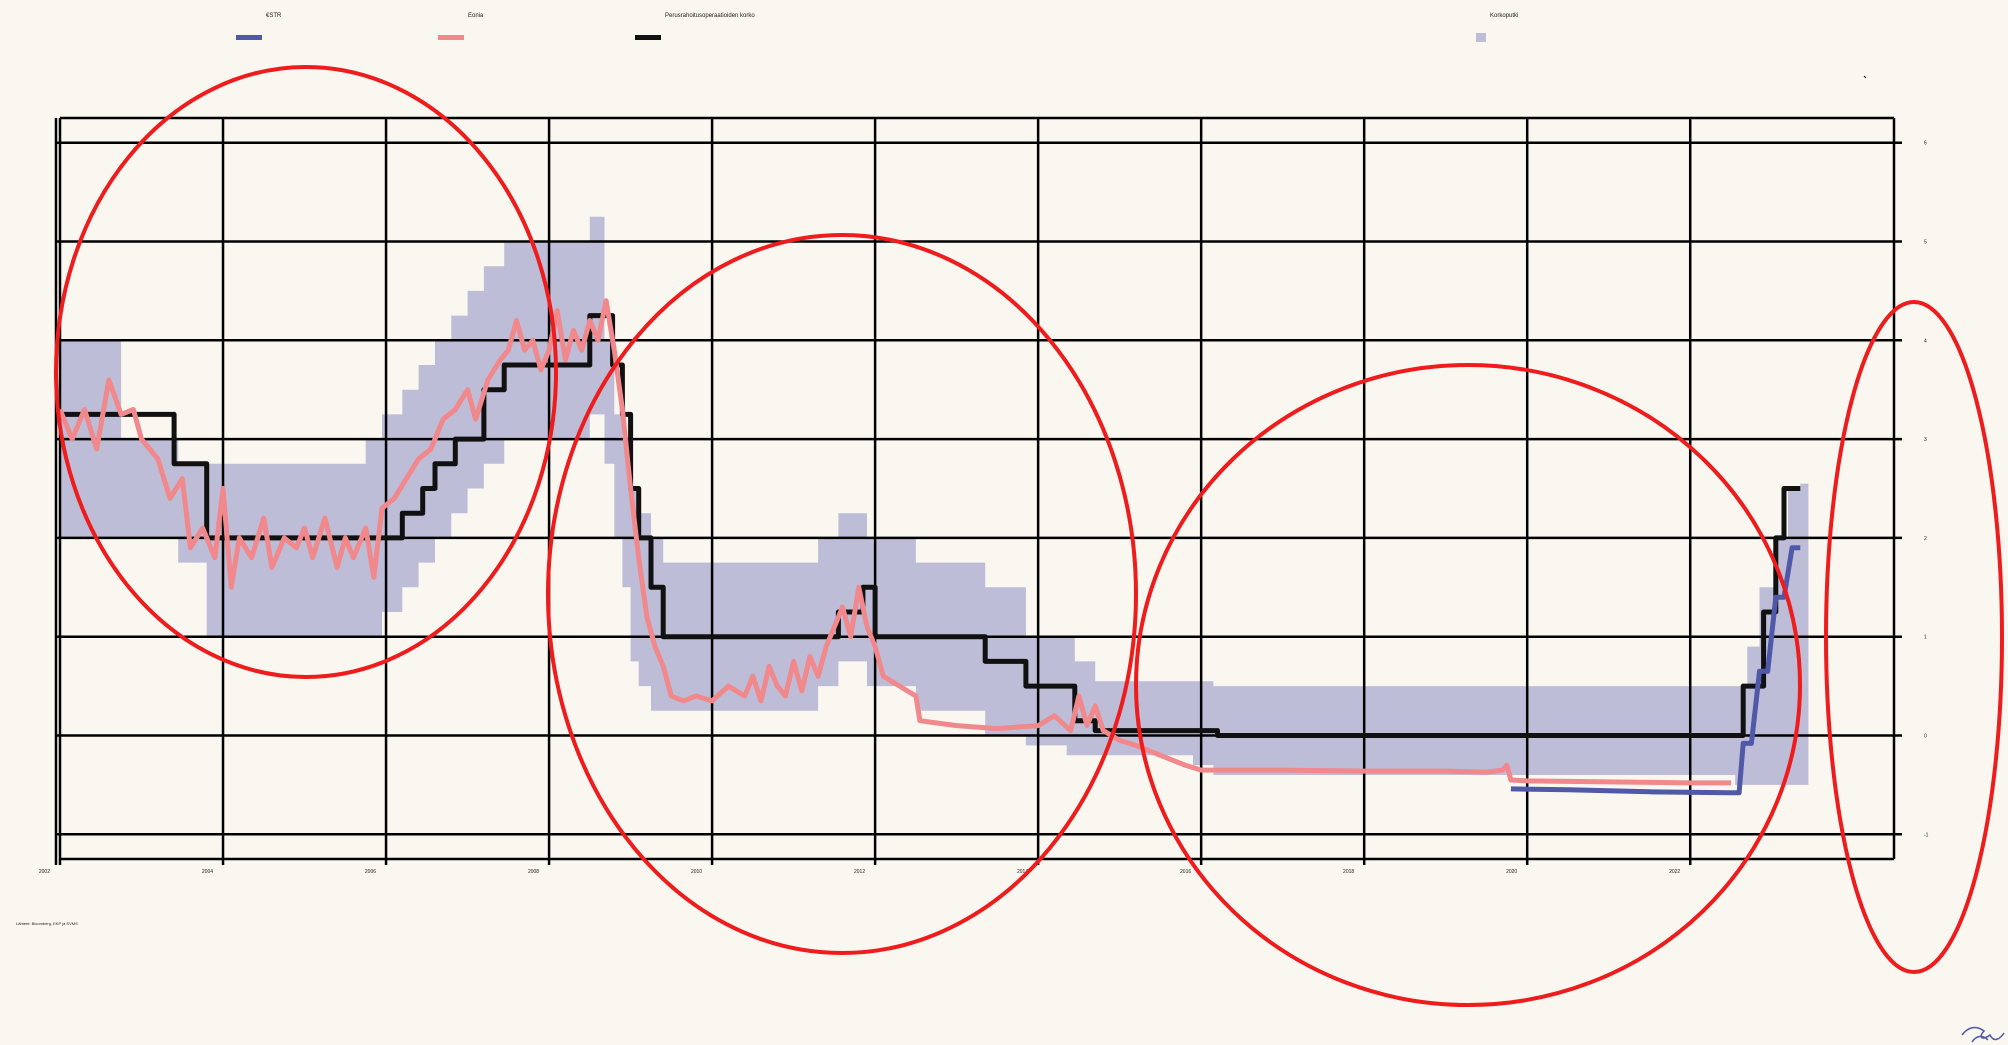 The image size is (2008, 1045). Describe the element at coordinates (859, 872) in the screenshot. I see `x-tick-label: 2012` at that location.